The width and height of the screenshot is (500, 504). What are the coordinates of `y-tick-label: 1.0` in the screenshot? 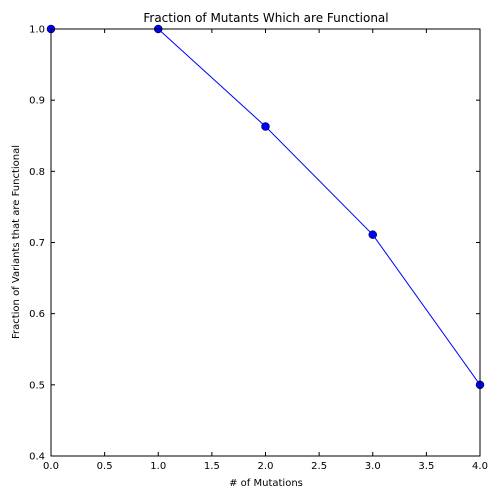 It's located at (37, 30).